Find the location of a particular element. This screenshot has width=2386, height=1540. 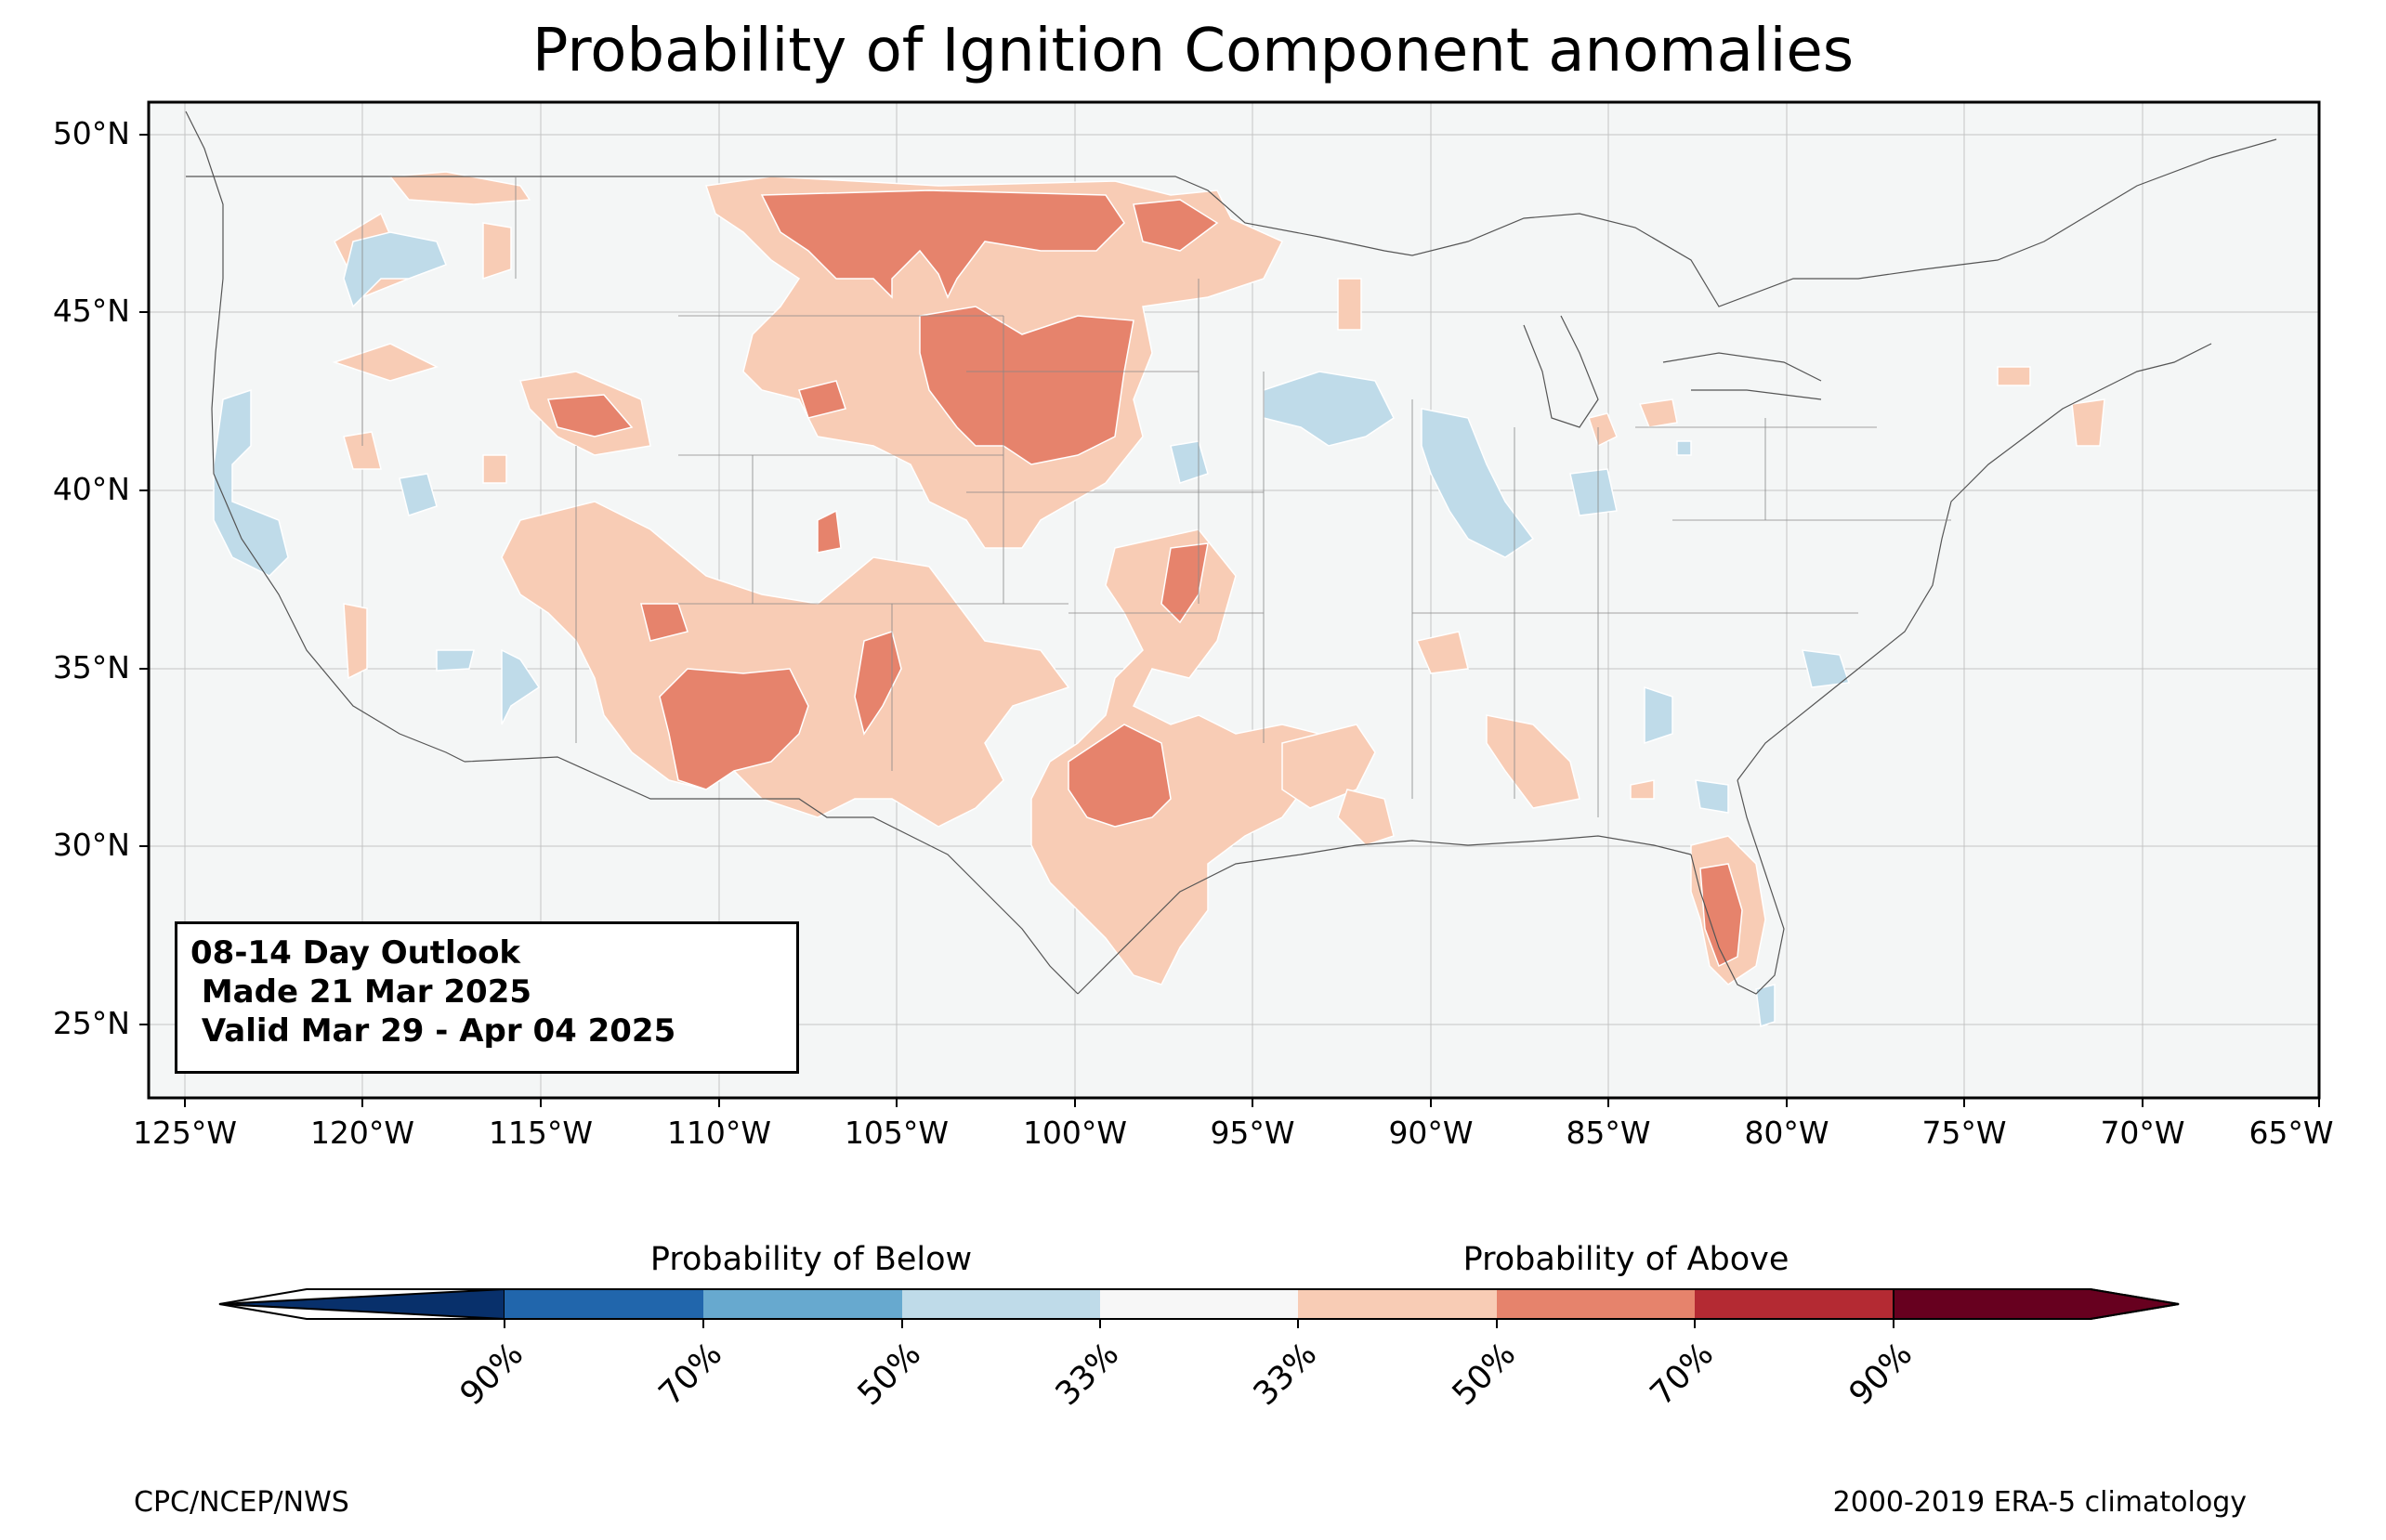

lon-label-85: 85°W is located at coordinates (1608, 1133).